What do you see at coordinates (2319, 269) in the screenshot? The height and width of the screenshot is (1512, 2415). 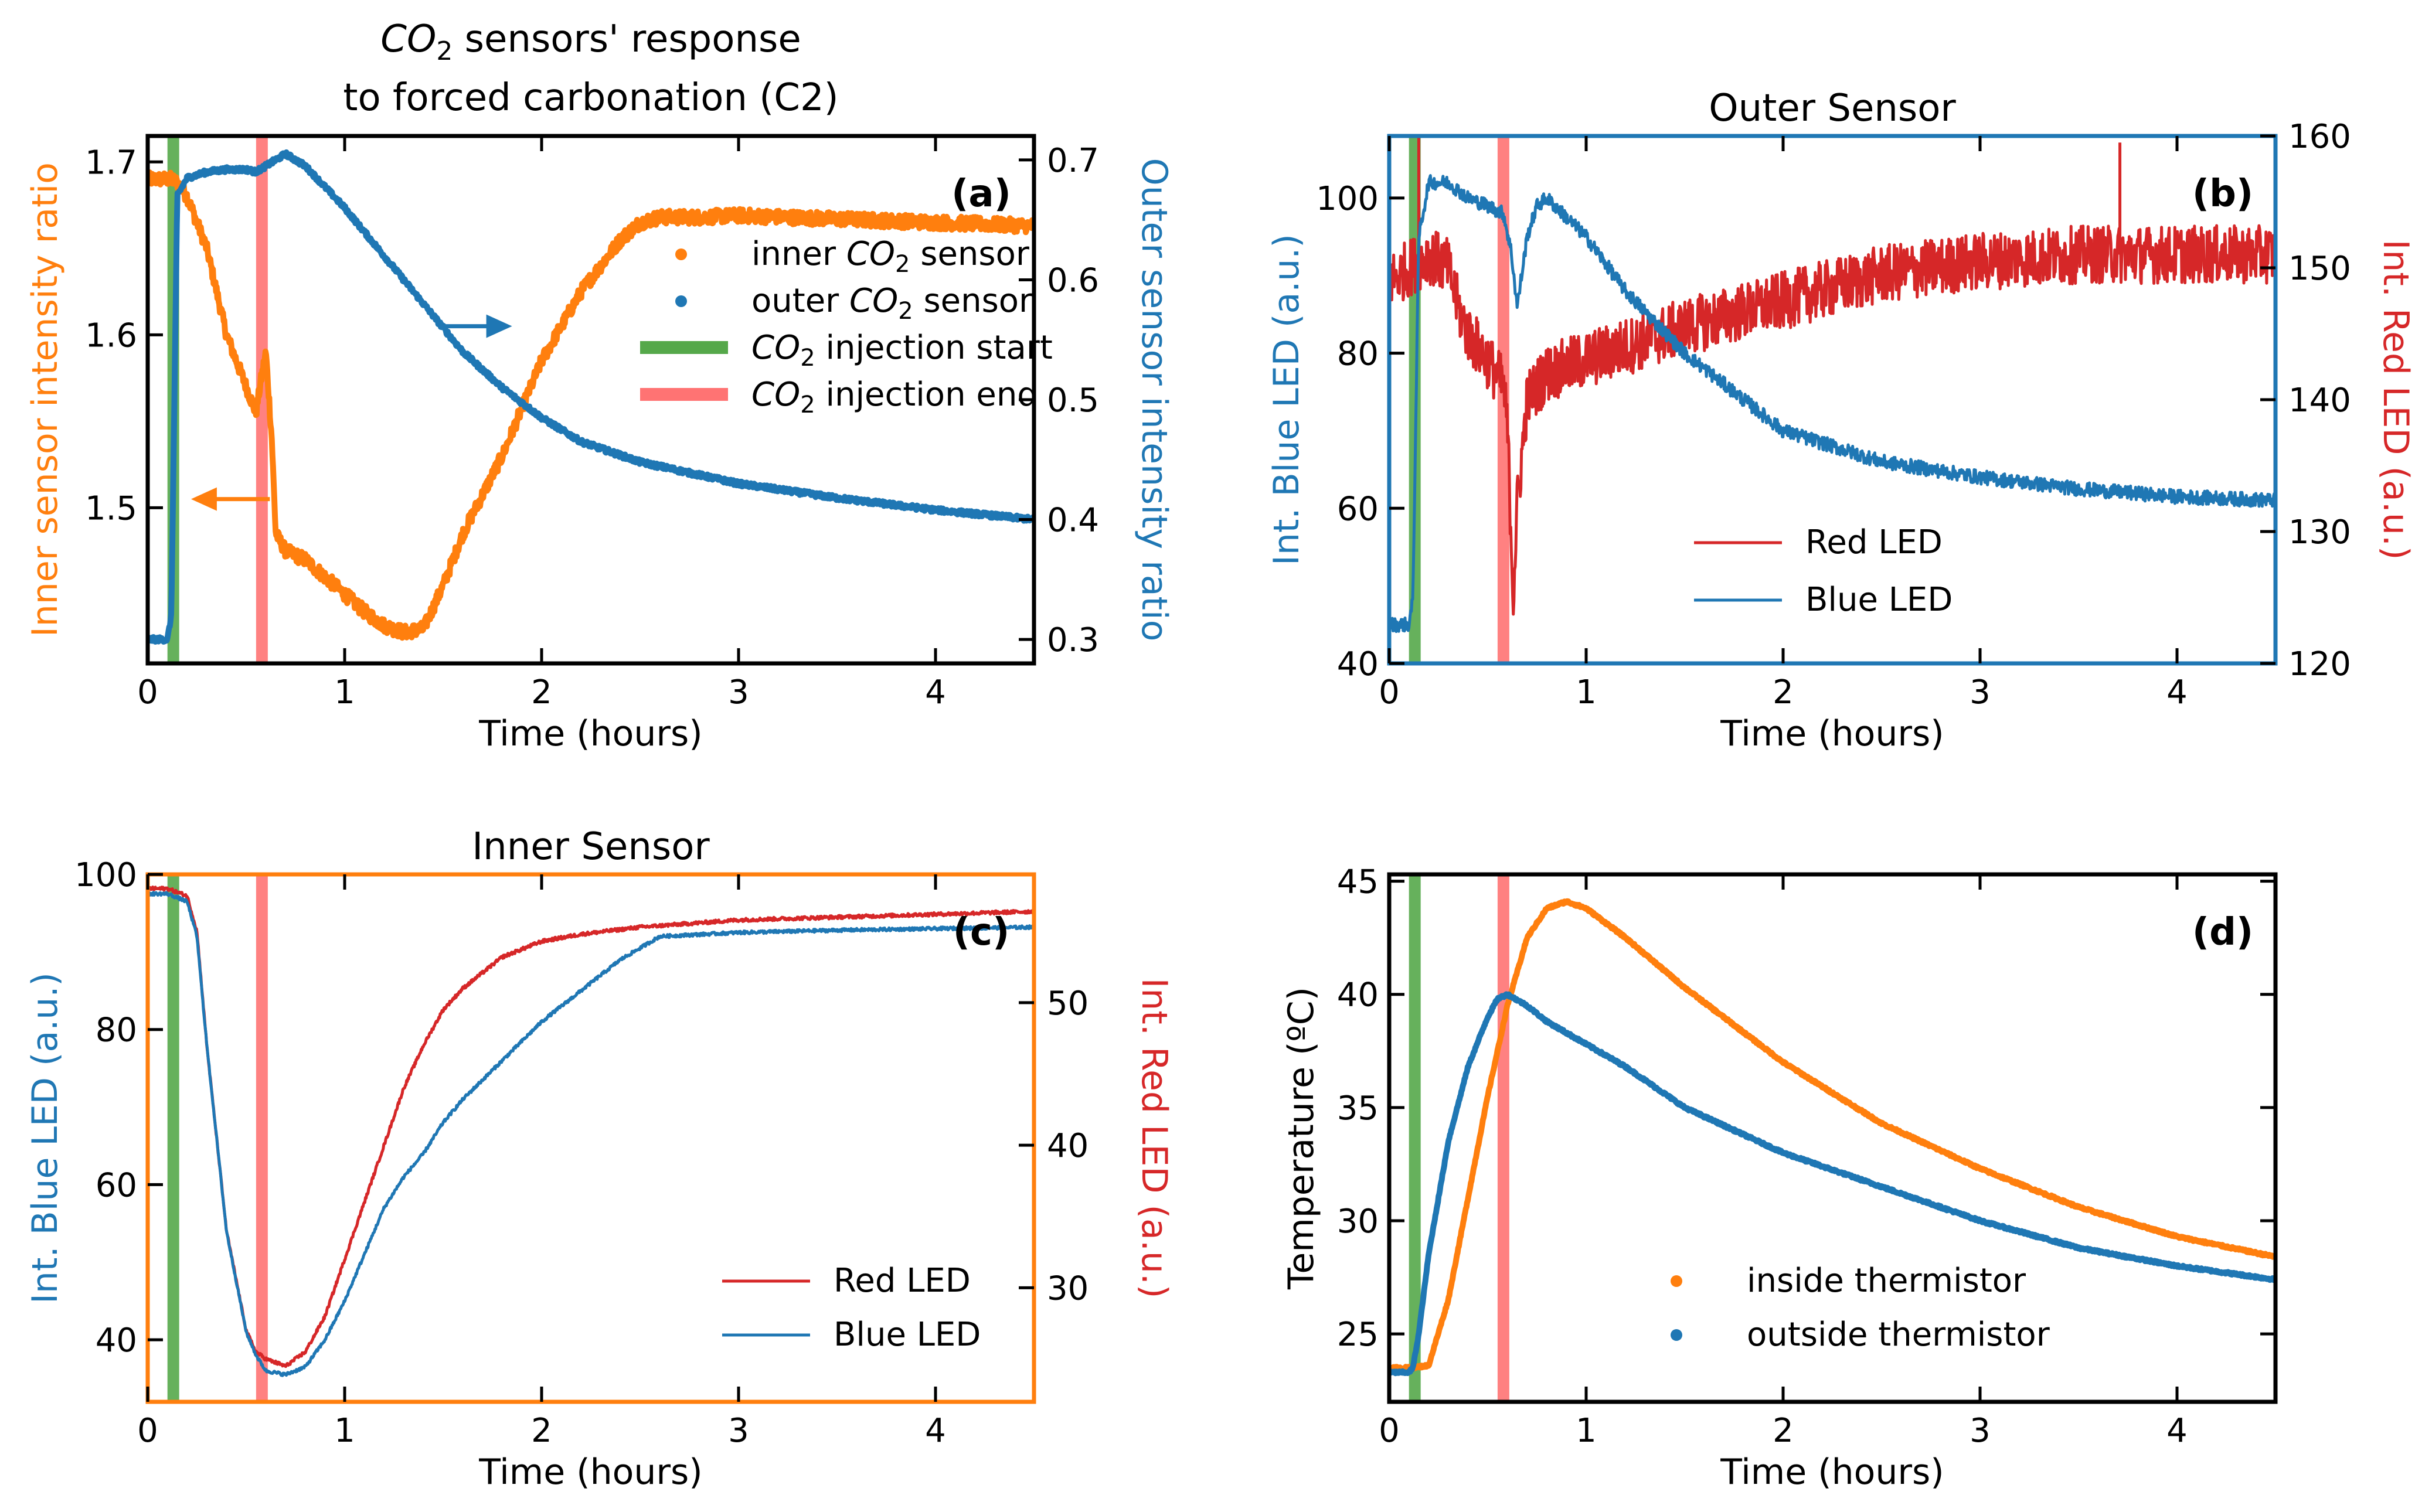 I see `y-tick-label-right-b: 150` at bounding box center [2319, 269].